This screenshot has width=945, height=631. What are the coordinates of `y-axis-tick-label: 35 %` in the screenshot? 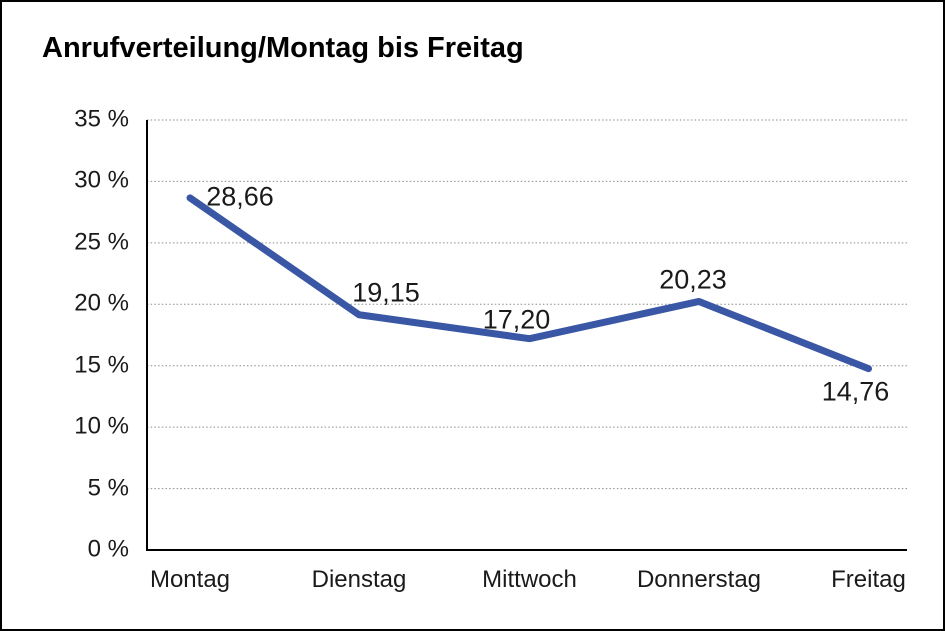 It's located at (101, 119).